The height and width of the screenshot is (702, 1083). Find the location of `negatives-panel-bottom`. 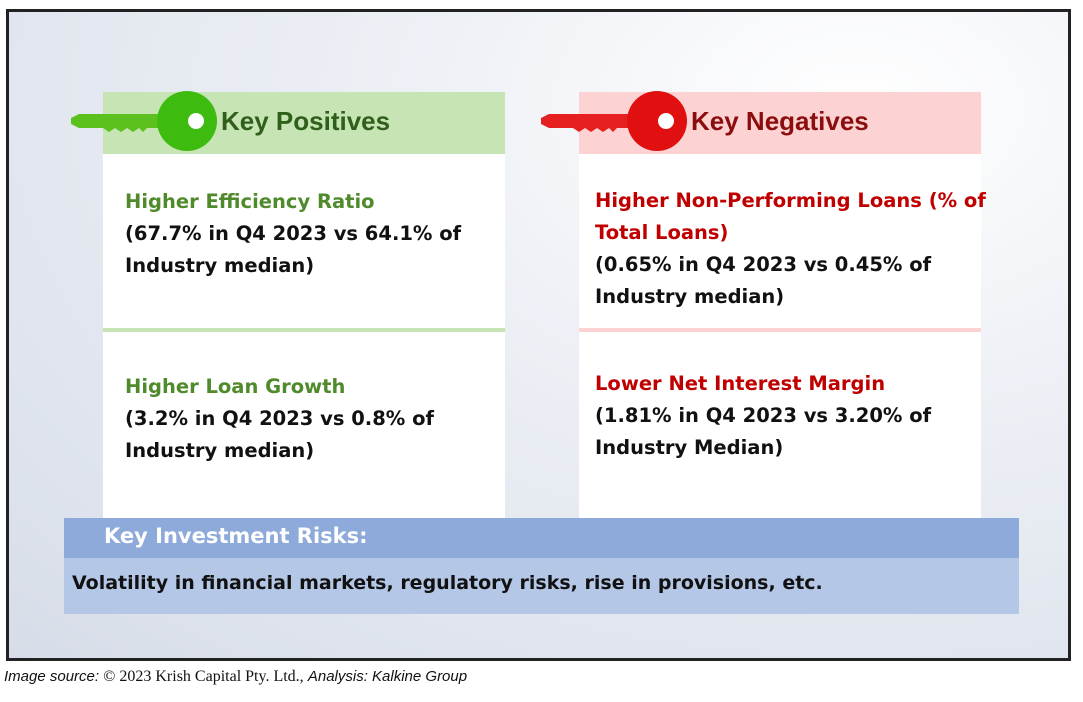

negatives-panel-bottom is located at coordinates (780, 425).